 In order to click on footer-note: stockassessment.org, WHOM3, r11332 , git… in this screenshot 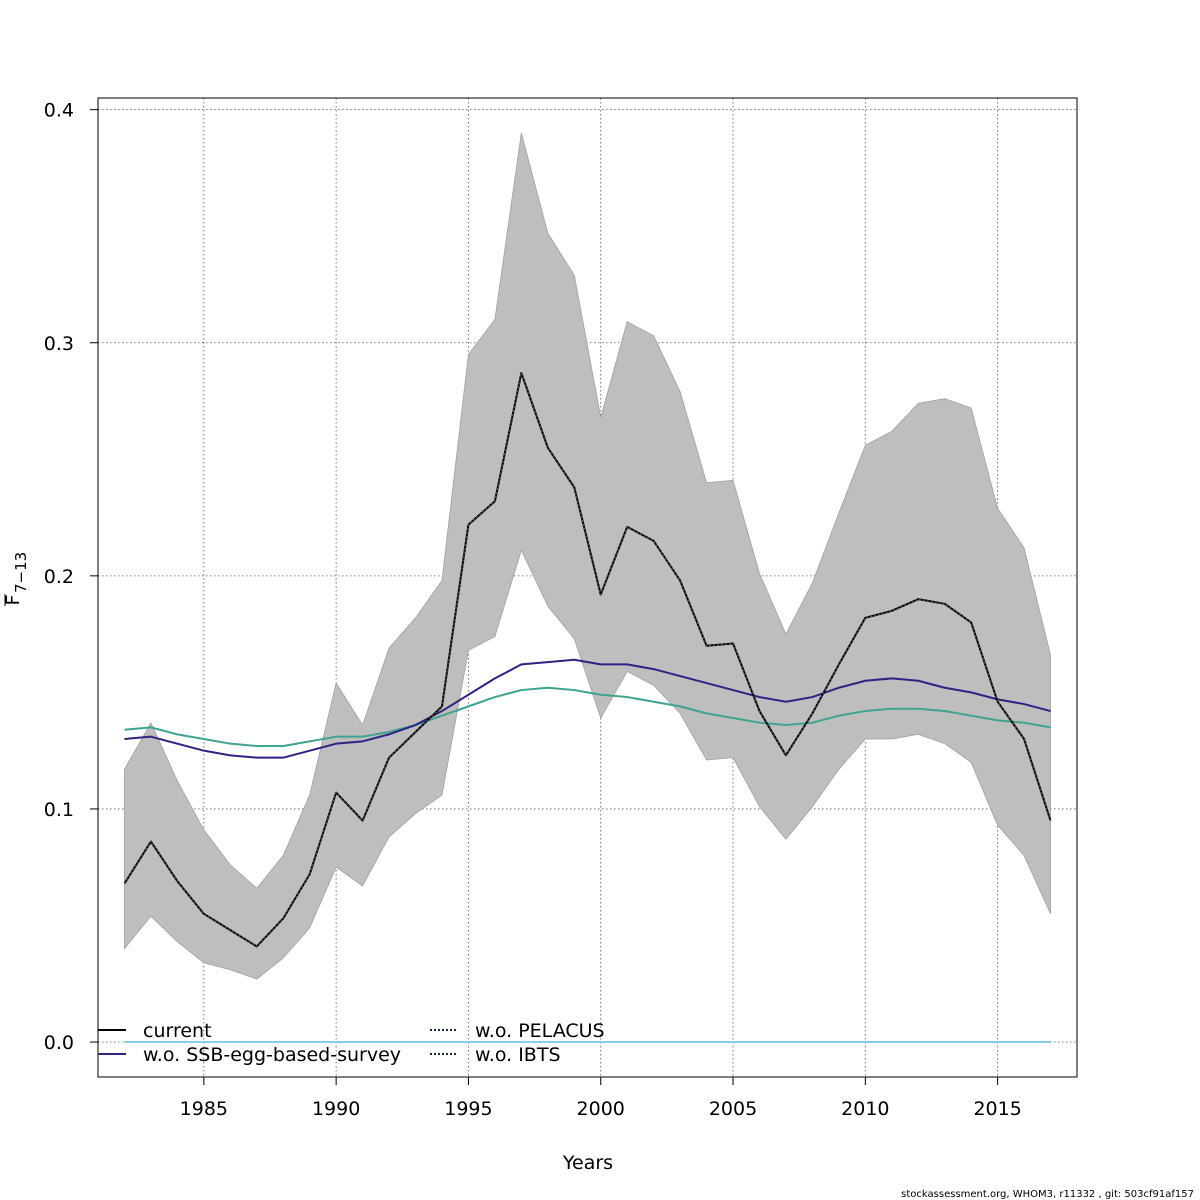, I will do `click(1047, 1194)`.